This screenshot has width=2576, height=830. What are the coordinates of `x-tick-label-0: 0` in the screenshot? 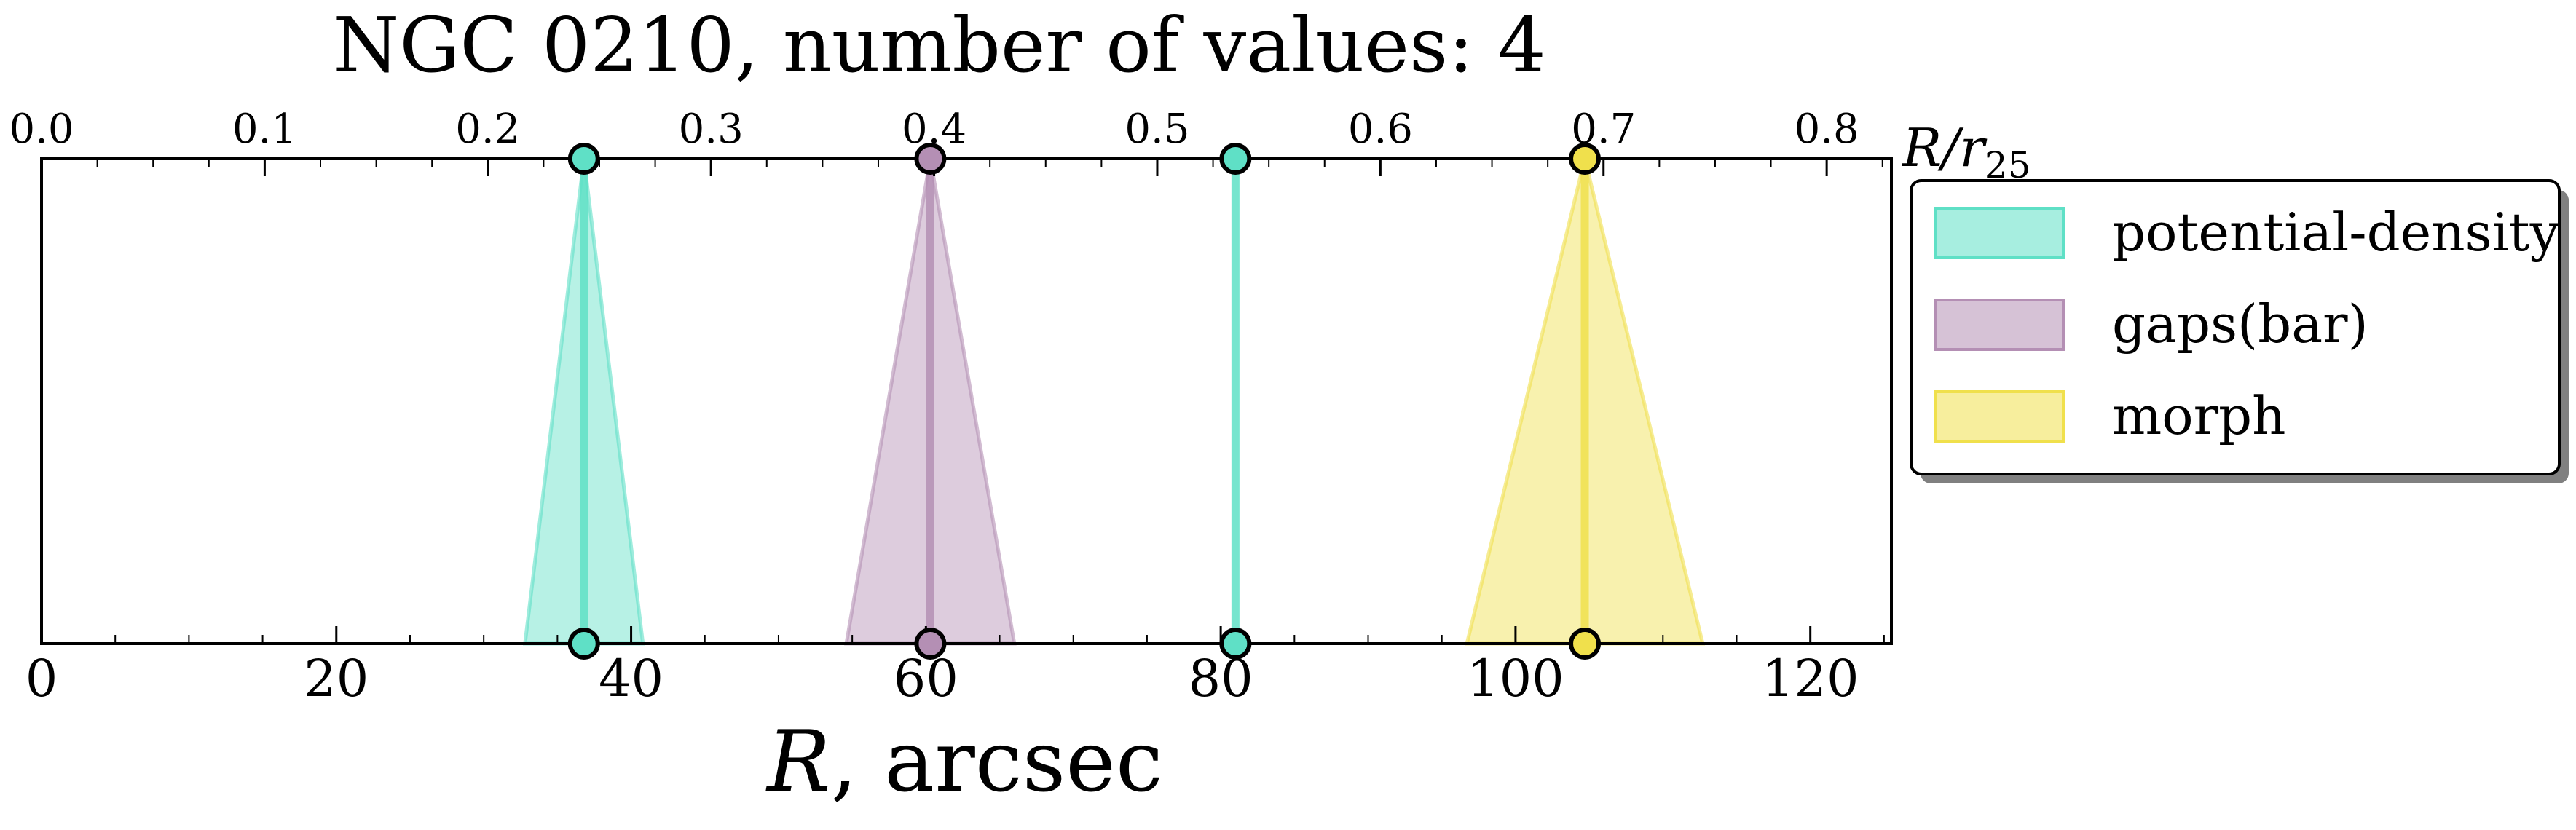 It's located at (41, 678).